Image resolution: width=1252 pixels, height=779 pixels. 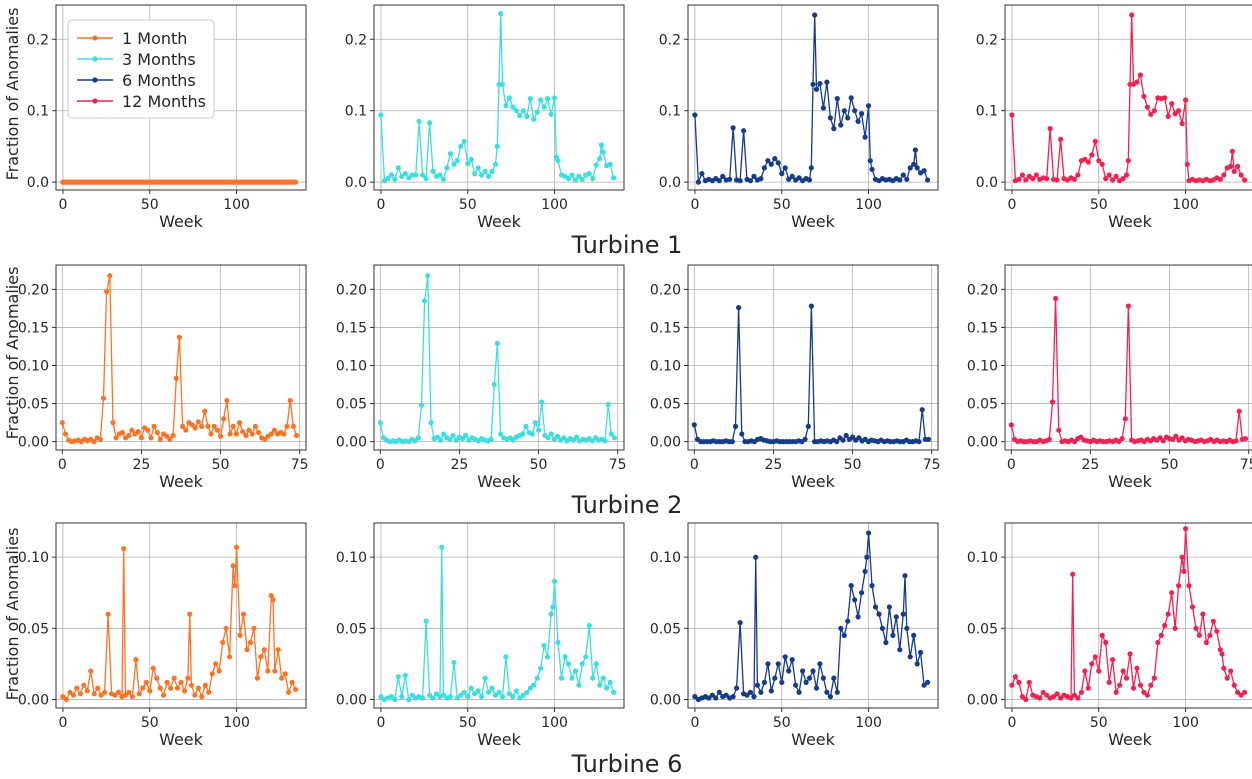 I want to click on legend-marker, so click(x=95, y=38).